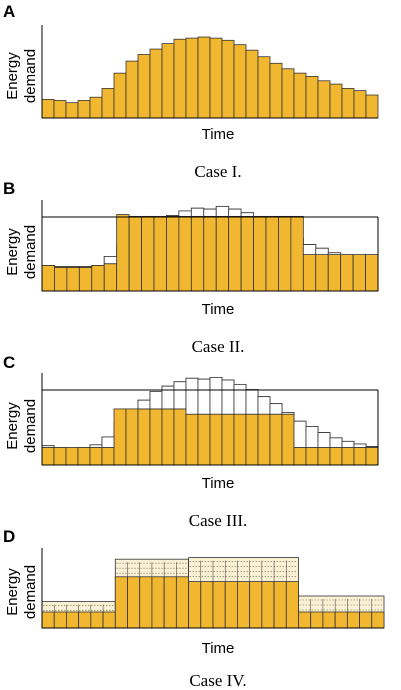 This screenshot has width=401, height=690. What do you see at coordinates (217, 680) in the screenshot?
I see `caption-d: Case IV.` at bounding box center [217, 680].